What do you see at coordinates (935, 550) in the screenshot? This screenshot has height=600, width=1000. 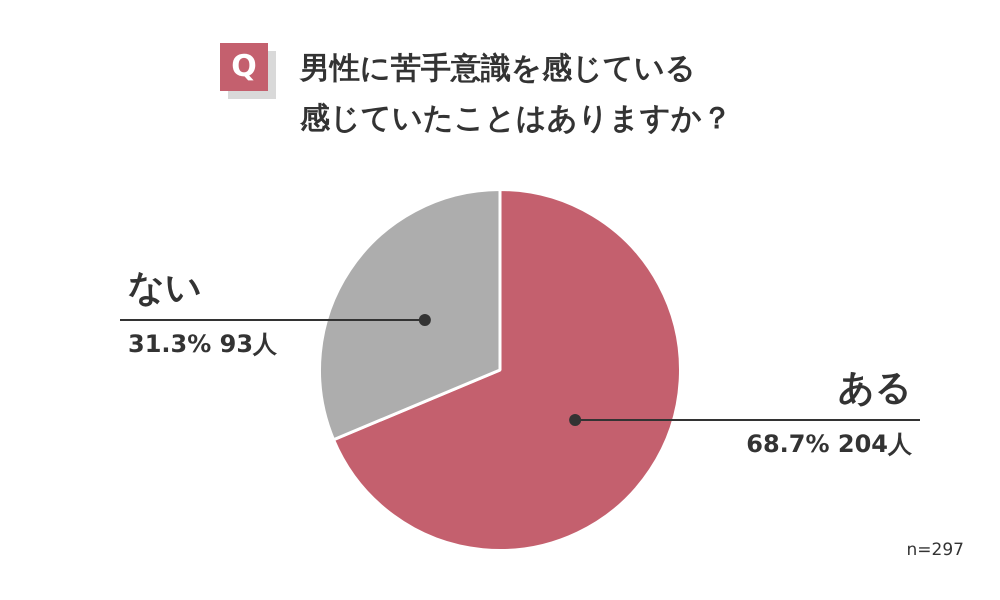 I see `text: n=297` at bounding box center [935, 550].